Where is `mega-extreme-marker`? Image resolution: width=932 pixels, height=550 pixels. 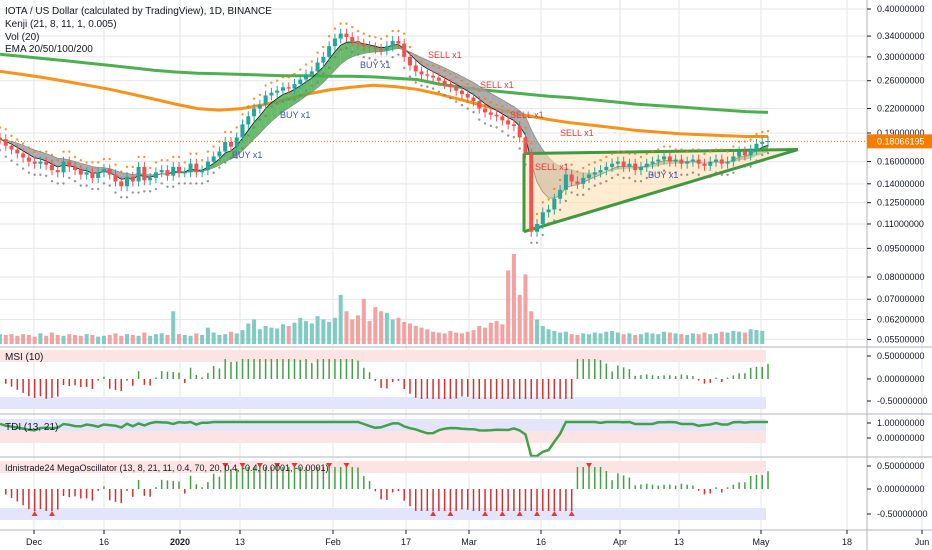 mega-extreme-marker is located at coordinates (554, 513).